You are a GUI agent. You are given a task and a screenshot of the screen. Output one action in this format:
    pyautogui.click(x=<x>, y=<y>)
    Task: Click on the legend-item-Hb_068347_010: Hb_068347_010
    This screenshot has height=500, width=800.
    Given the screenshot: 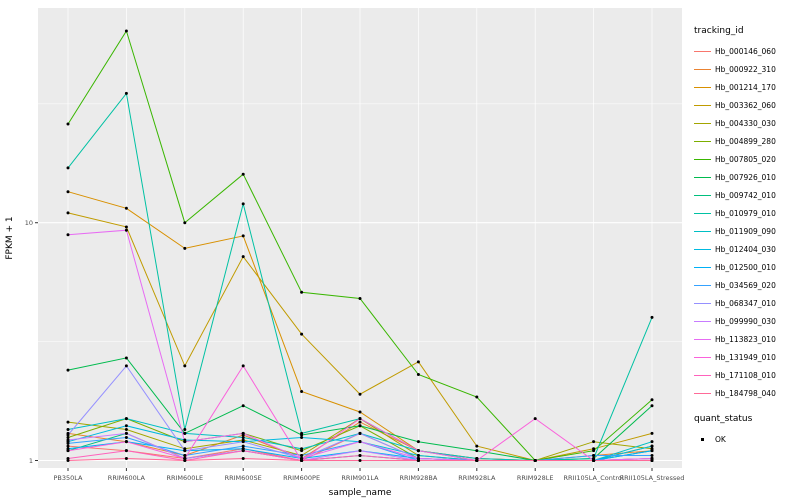 What is the action you would take?
    pyautogui.click(x=746, y=303)
    